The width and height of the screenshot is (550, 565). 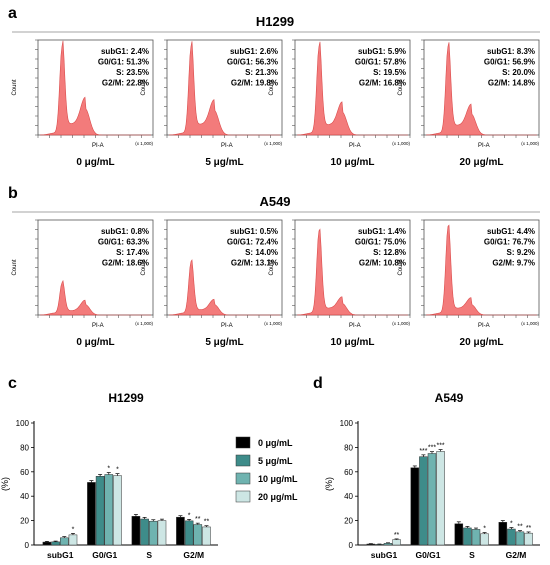 What do you see at coordinates (5, 484) in the screenshot?
I see `y-axis-label: (%)` at bounding box center [5, 484].